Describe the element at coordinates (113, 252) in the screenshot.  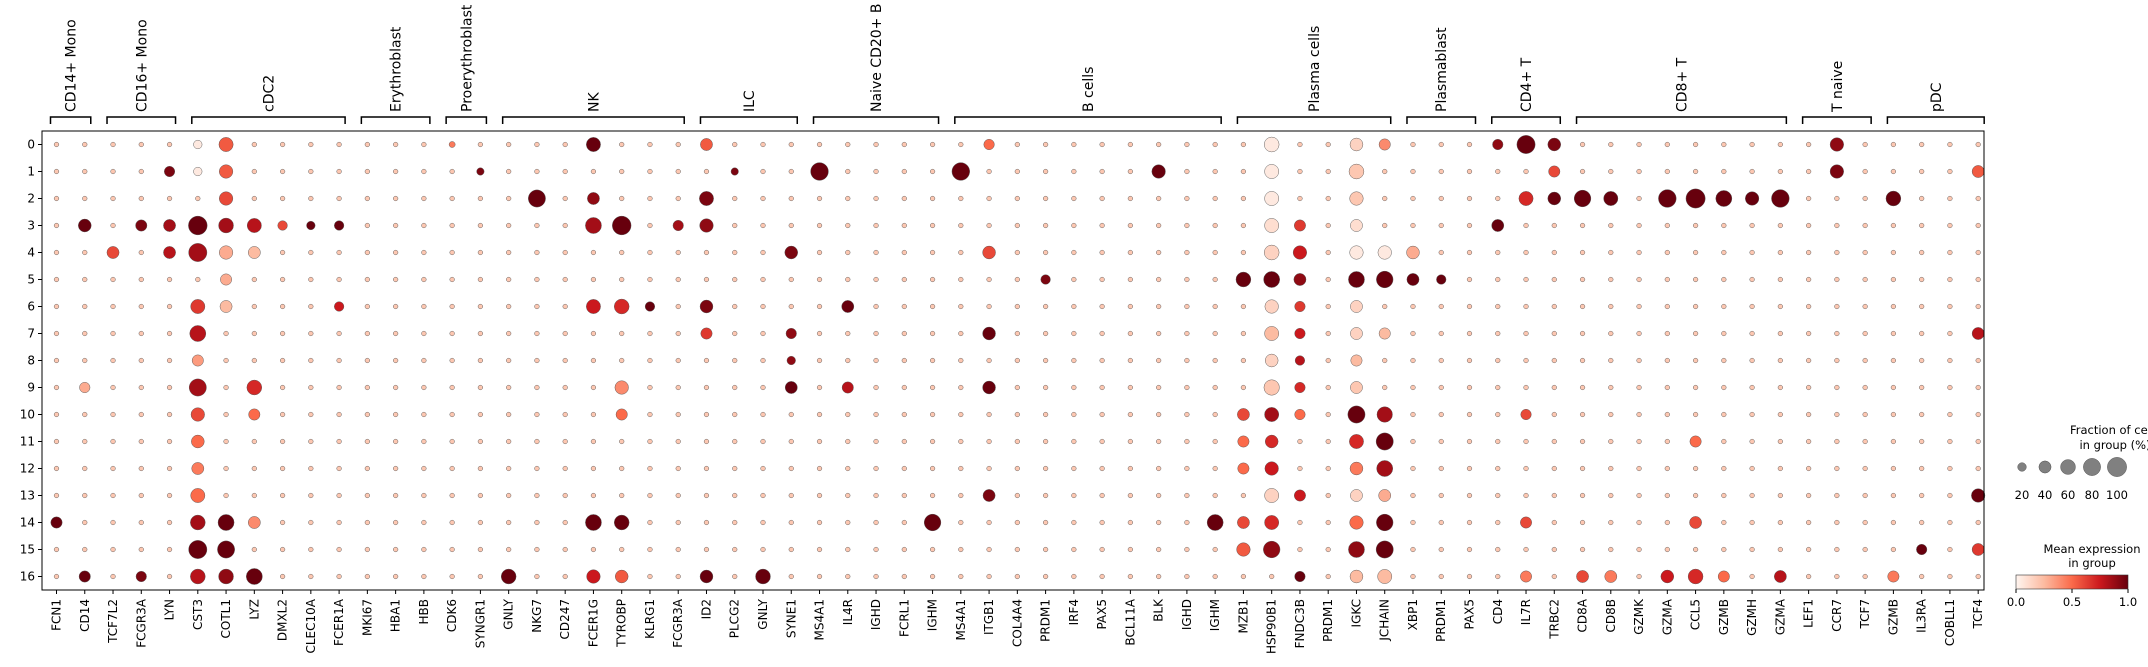
I see `dot-4-TCF7L2` at that location.